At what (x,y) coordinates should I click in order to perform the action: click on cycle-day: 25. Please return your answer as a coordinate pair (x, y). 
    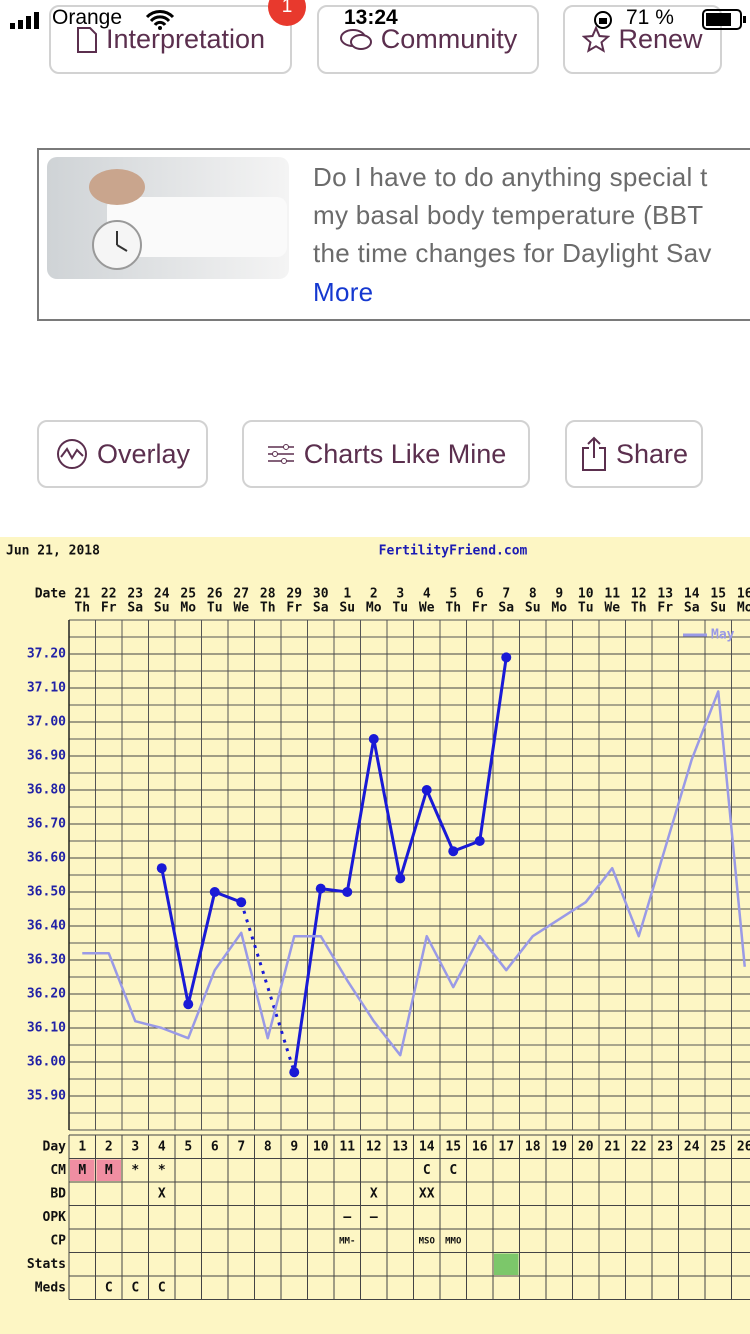
    Looking at the image, I should click on (718, 1146).